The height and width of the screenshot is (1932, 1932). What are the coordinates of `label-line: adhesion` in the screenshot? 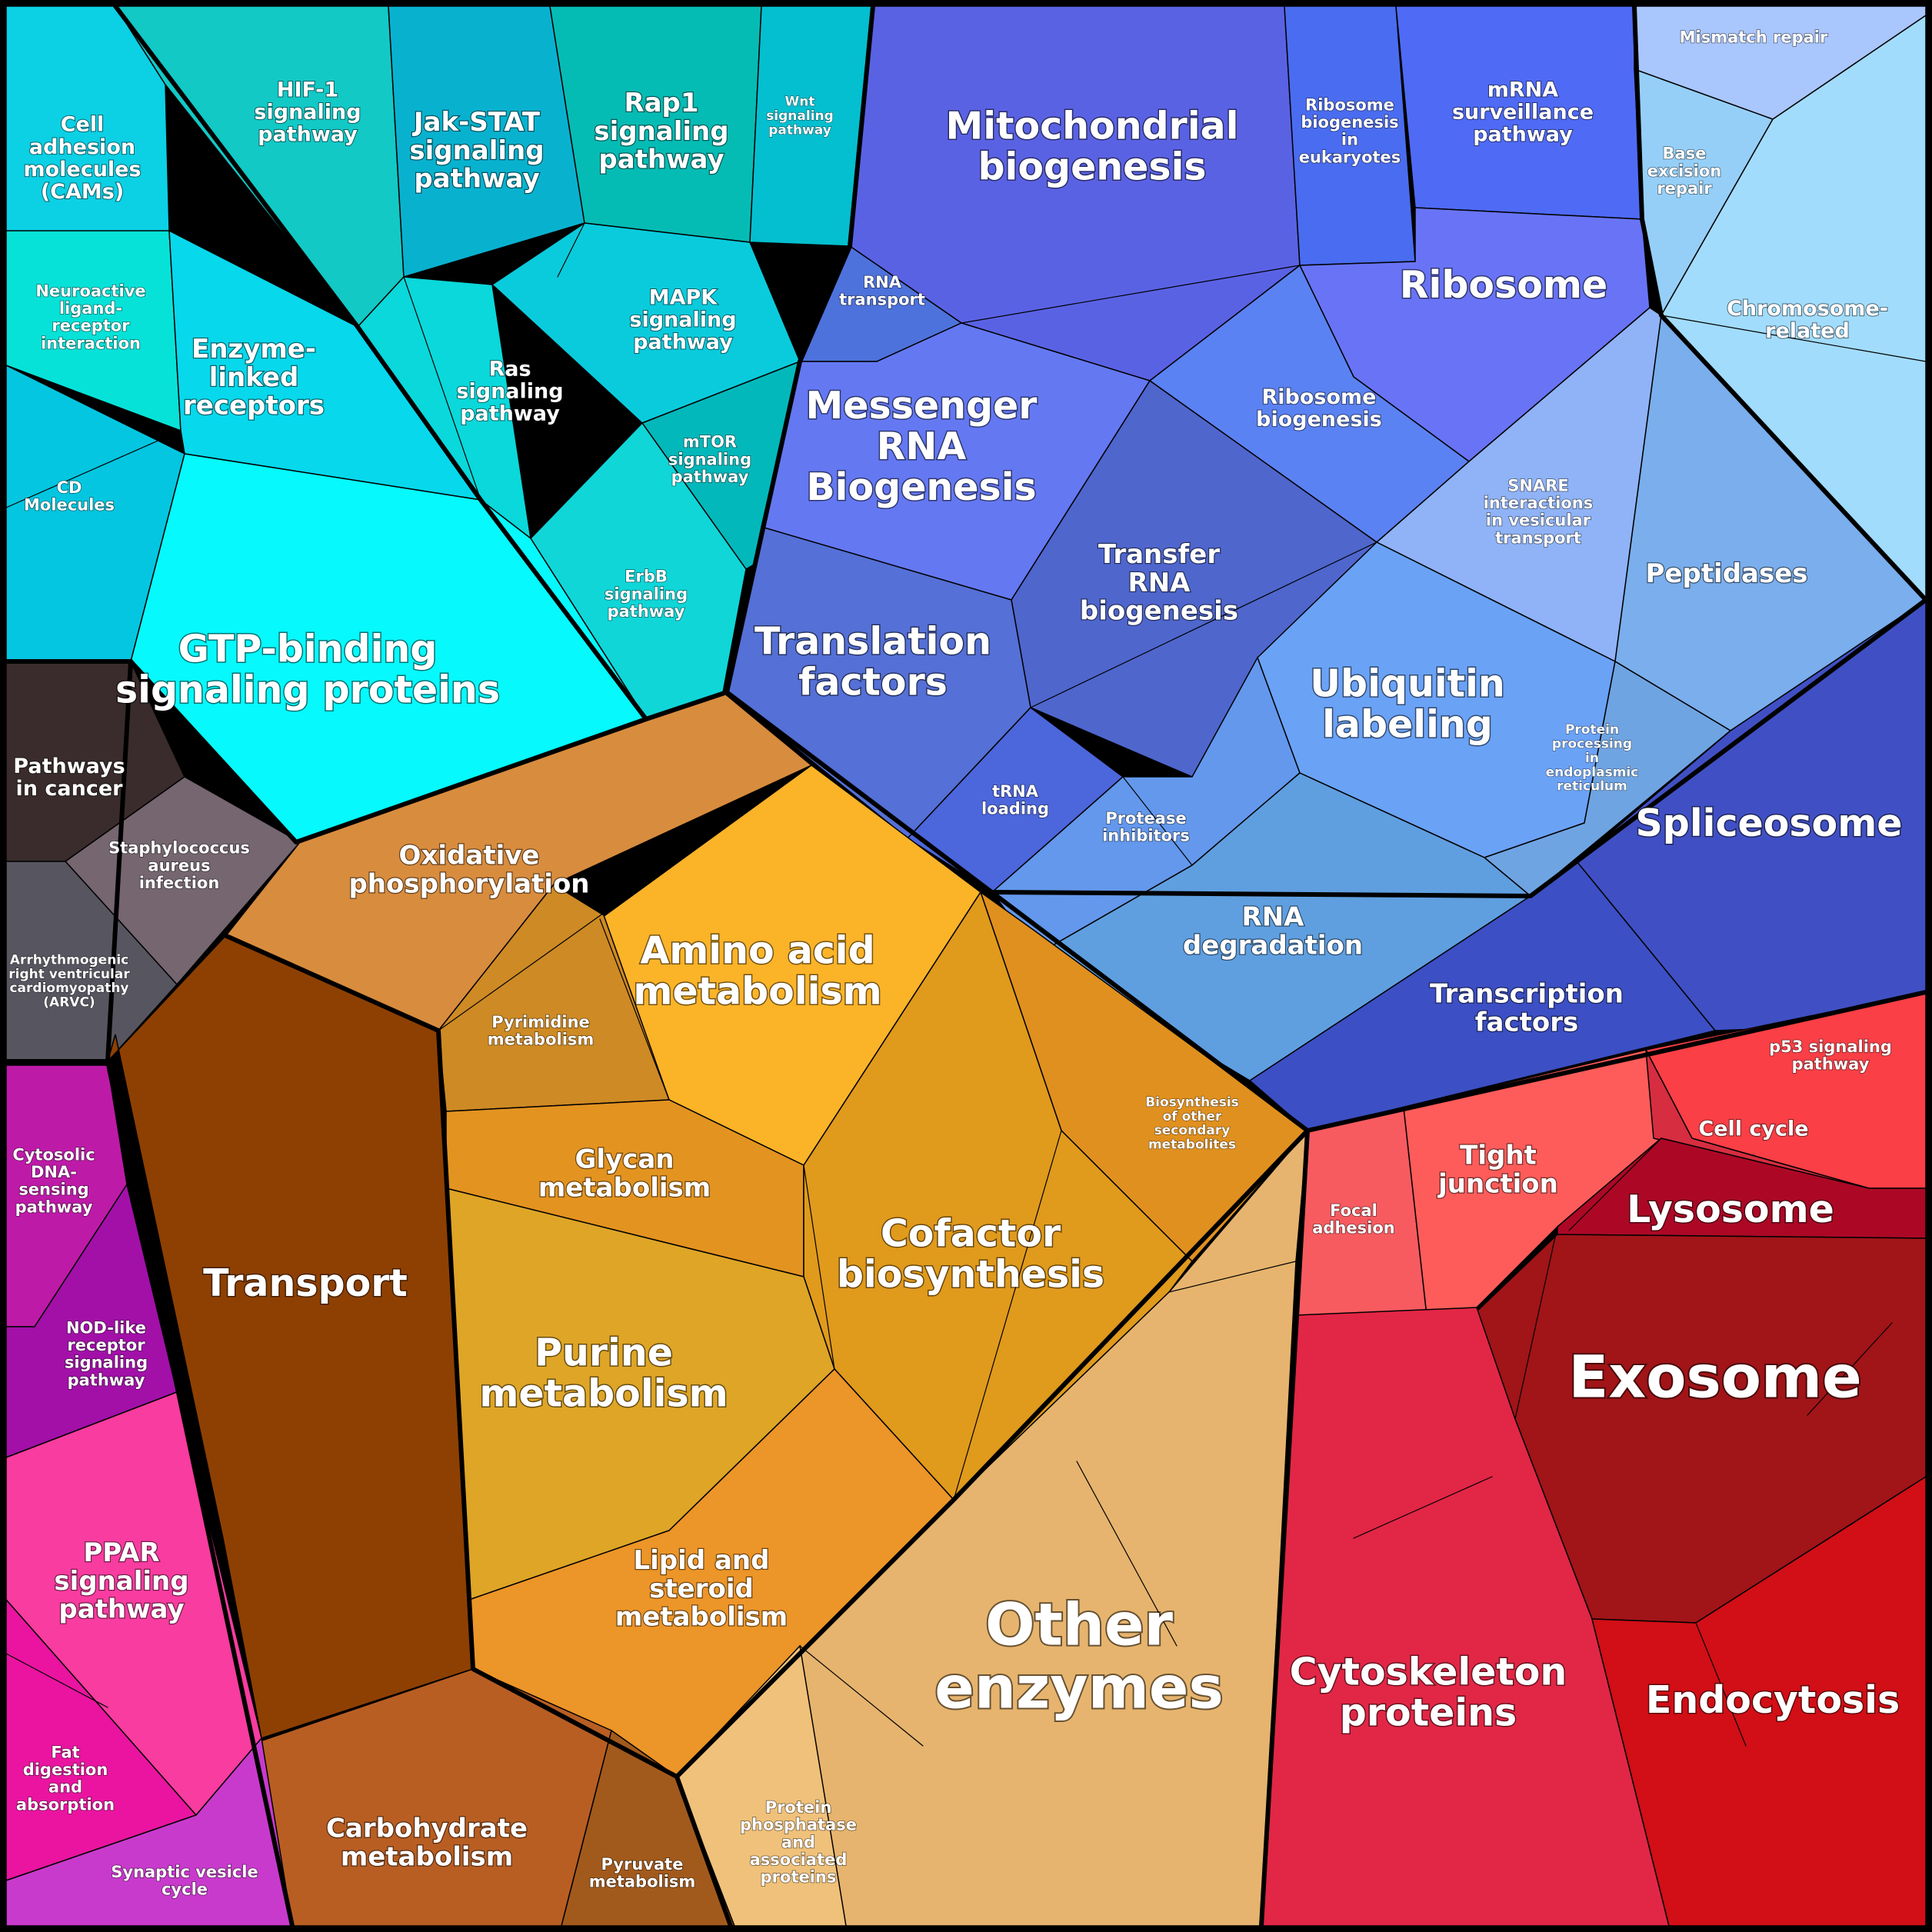 It's located at (82, 147).